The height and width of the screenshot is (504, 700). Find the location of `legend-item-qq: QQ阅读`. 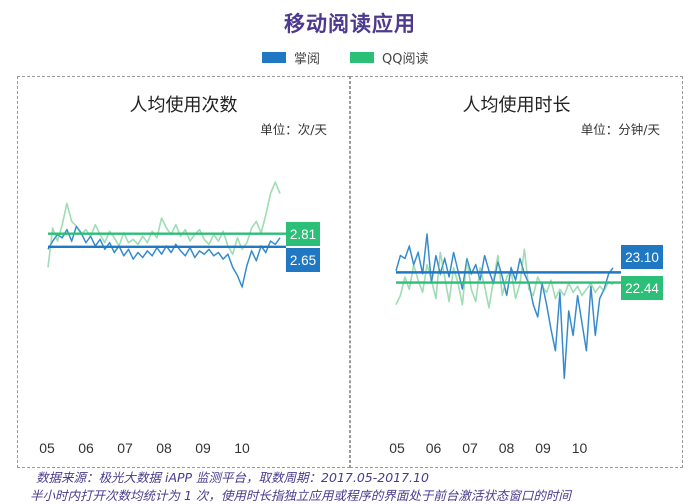

legend-item-qq: QQ阅读 is located at coordinates (389, 57).